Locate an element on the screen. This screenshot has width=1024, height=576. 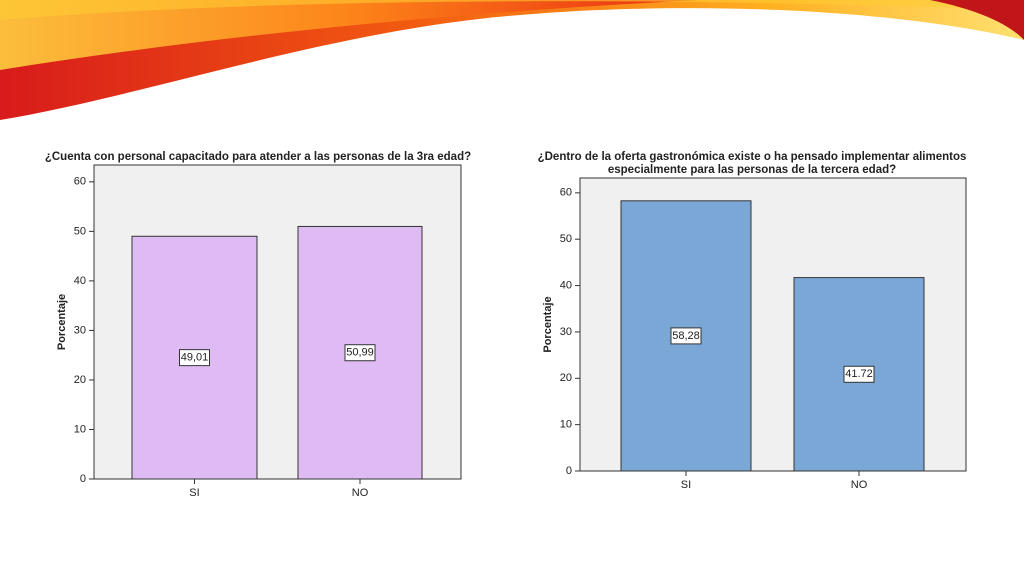
value-label: 50,99 is located at coordinates (360, 353).